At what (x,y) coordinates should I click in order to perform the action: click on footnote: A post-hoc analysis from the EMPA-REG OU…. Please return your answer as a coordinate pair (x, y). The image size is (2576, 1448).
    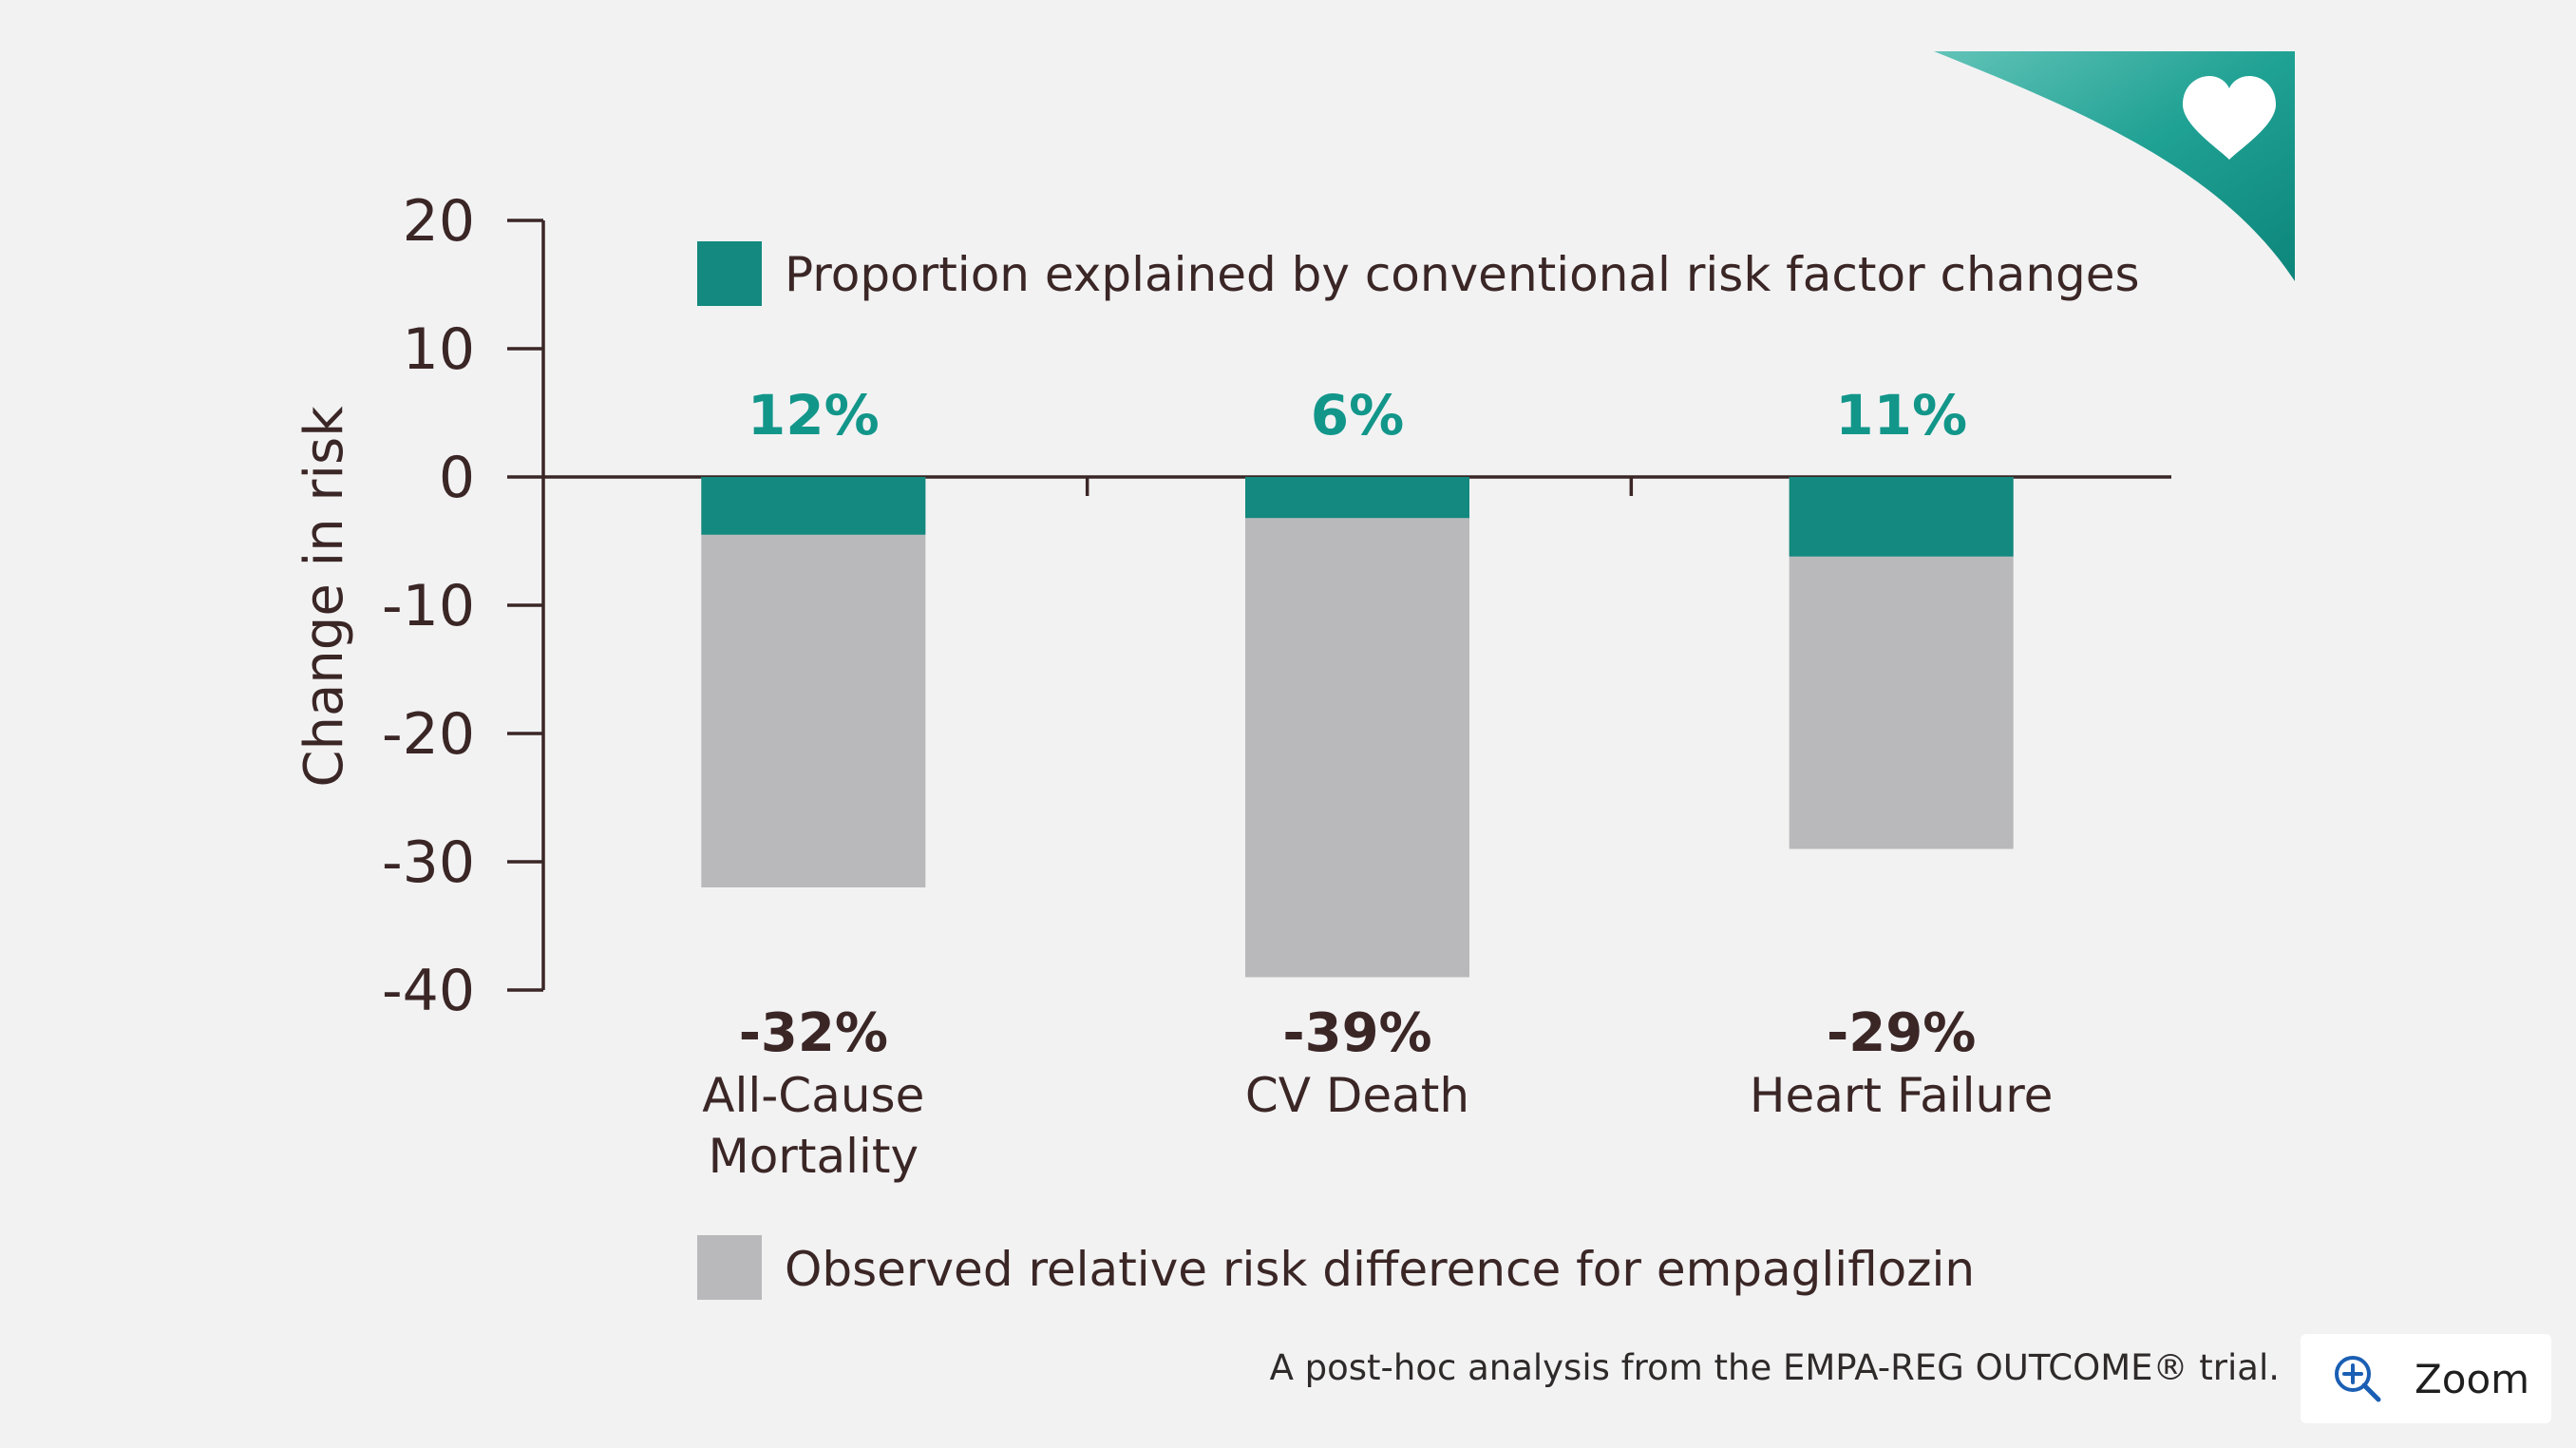
    Looking at the image, I should click on (1774, 1367).